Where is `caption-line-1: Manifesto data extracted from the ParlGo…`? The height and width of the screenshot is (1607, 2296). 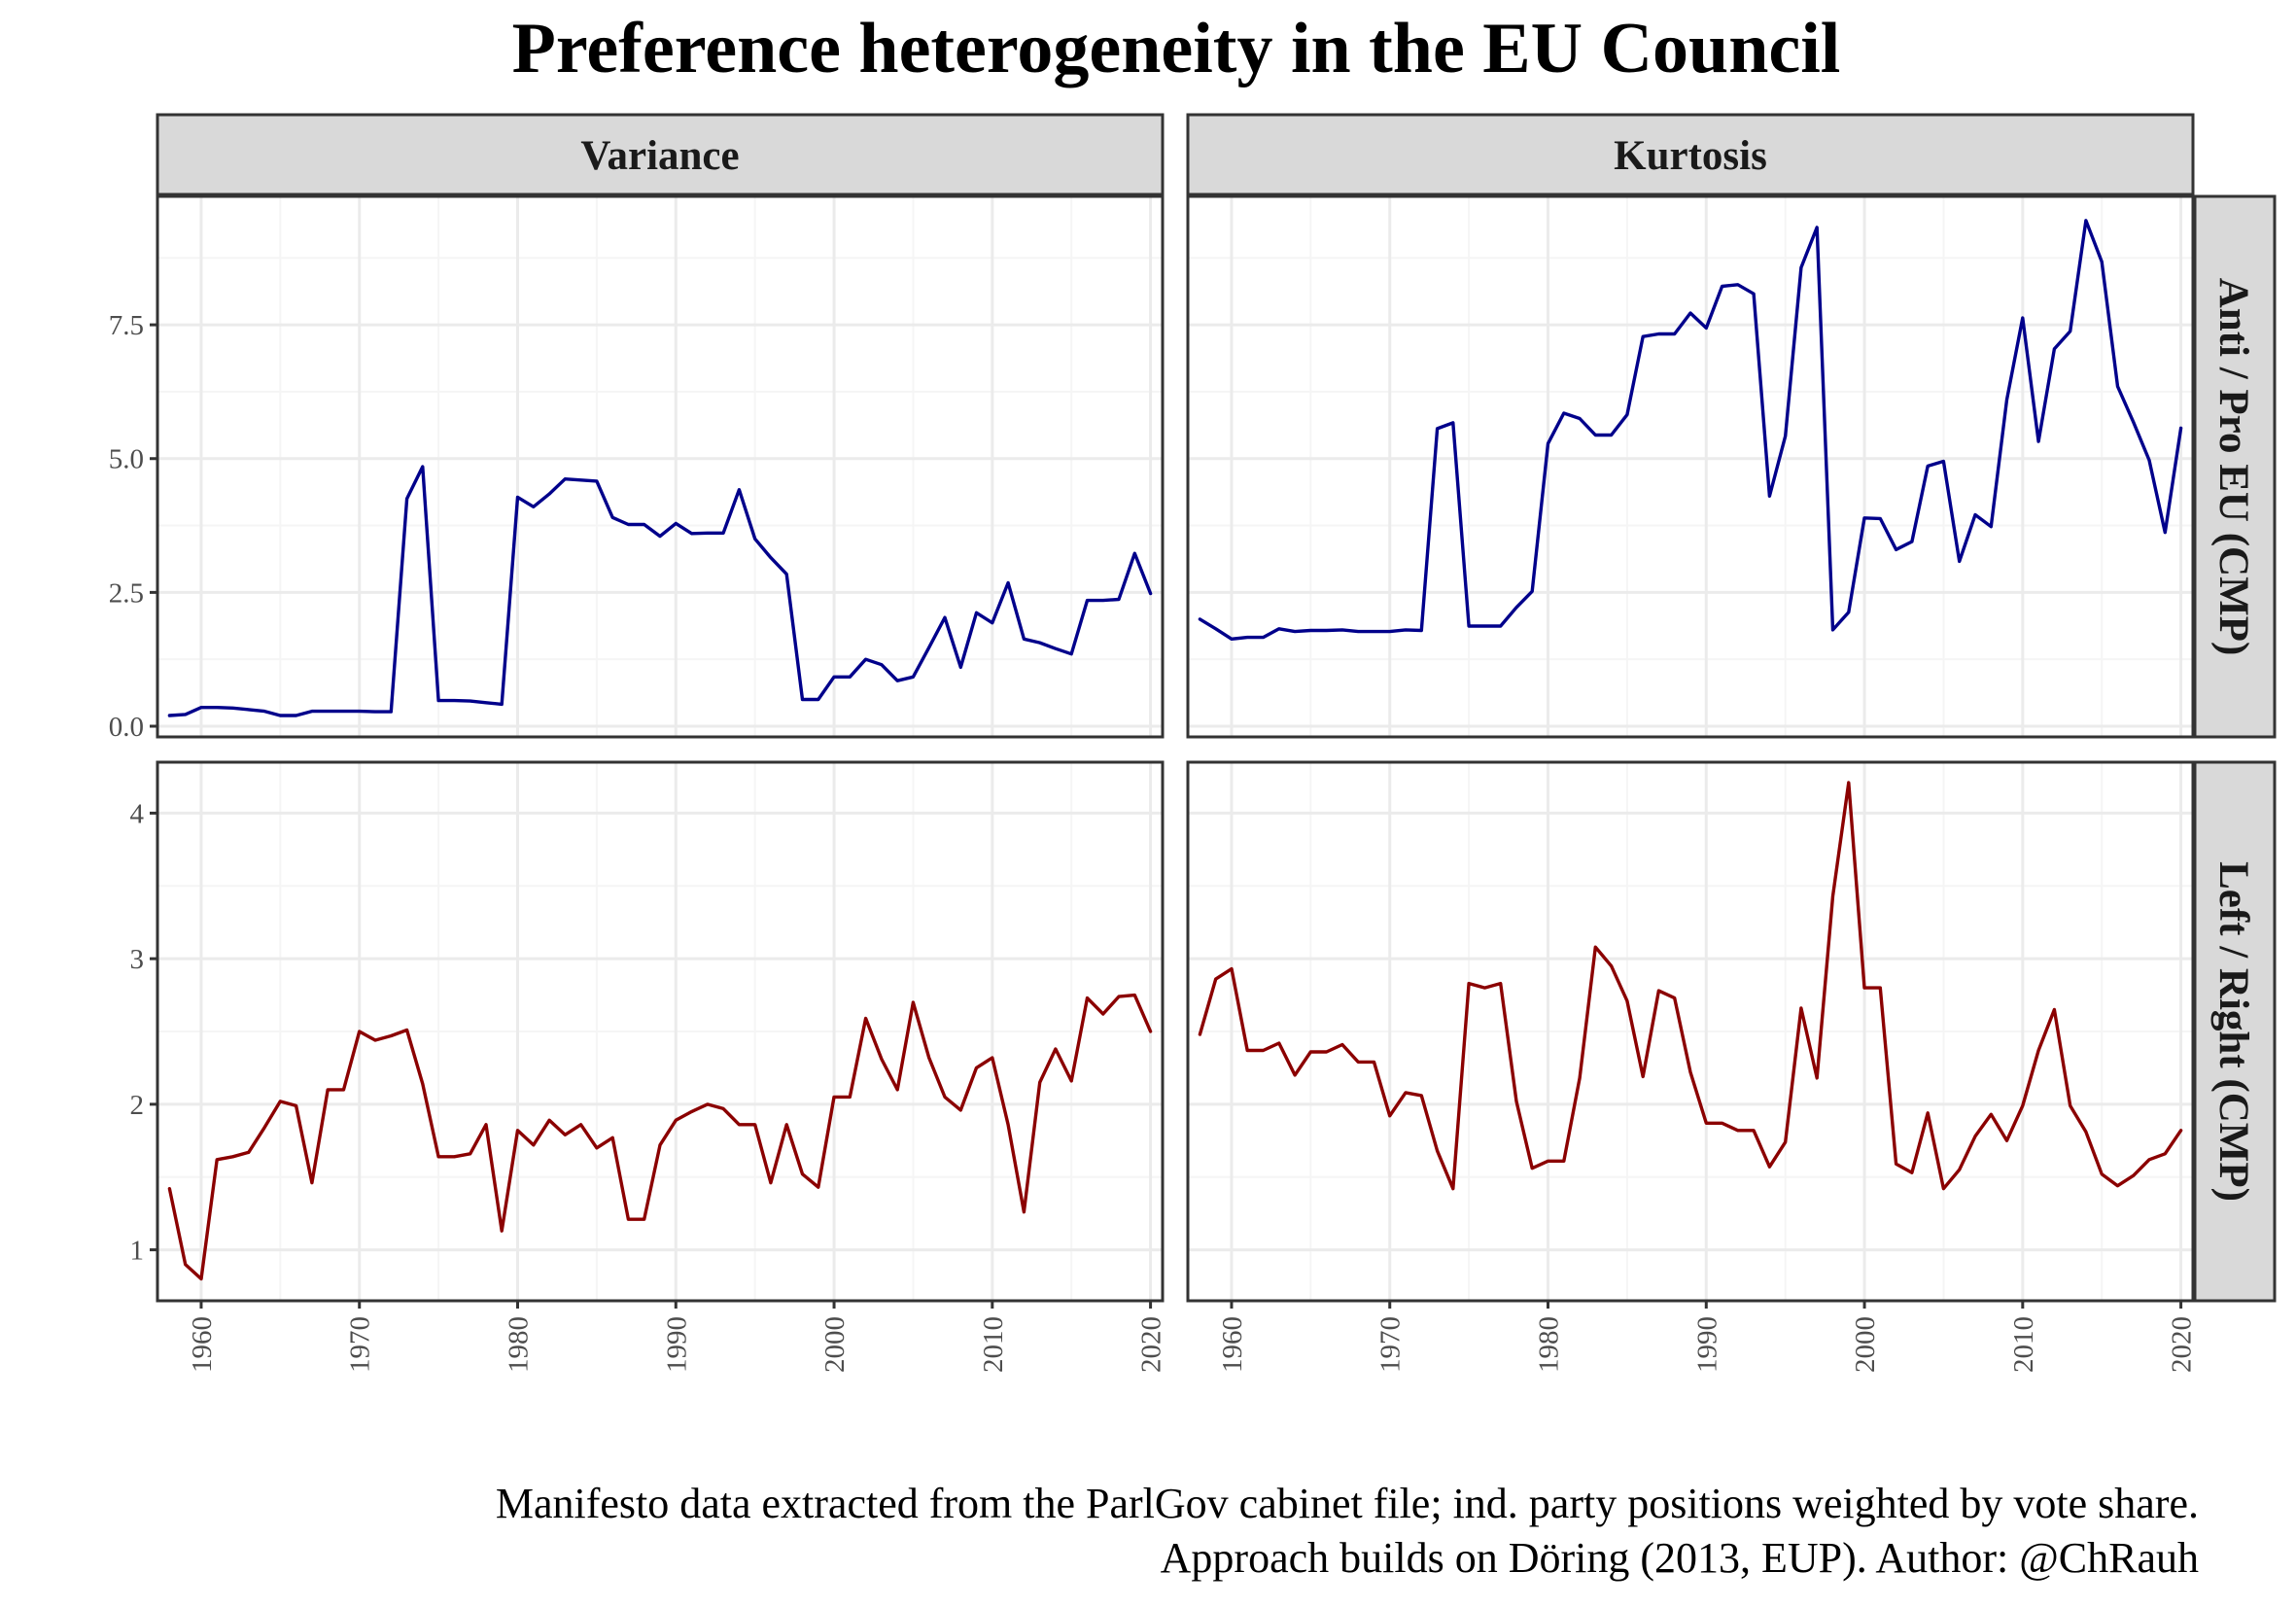 caption-line-1: Manifesto data extracted from the ParlGo… is located at coordinates (1347, 1503).